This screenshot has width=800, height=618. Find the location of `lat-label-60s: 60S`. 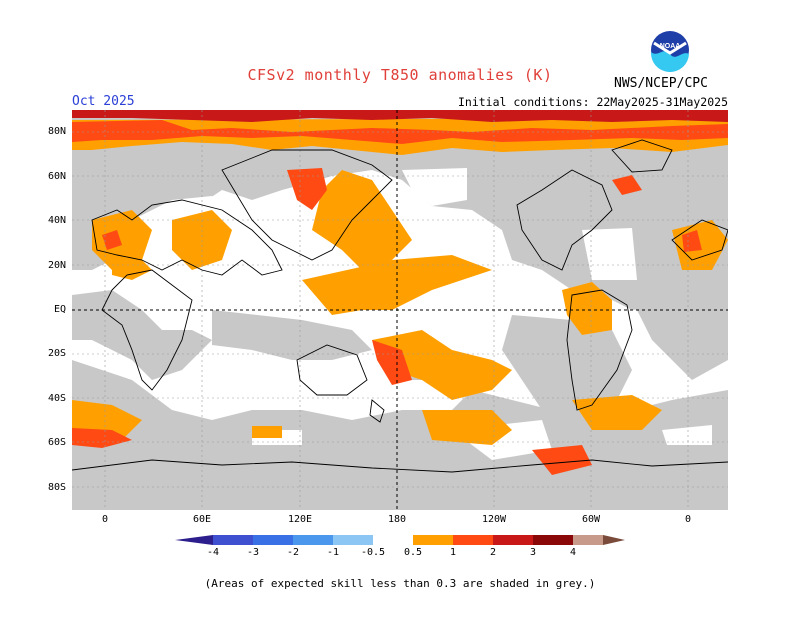

lat-label-60s: 60S is located at coordinates (56, 442).